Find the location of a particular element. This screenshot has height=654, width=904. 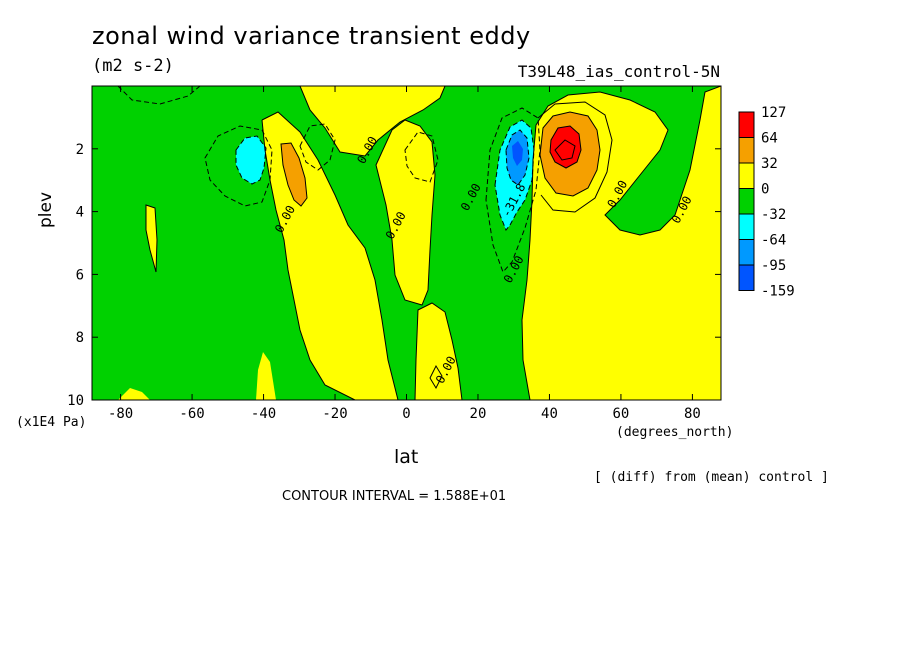

contour-negative-right-outer is located at coordinates (513, 190).